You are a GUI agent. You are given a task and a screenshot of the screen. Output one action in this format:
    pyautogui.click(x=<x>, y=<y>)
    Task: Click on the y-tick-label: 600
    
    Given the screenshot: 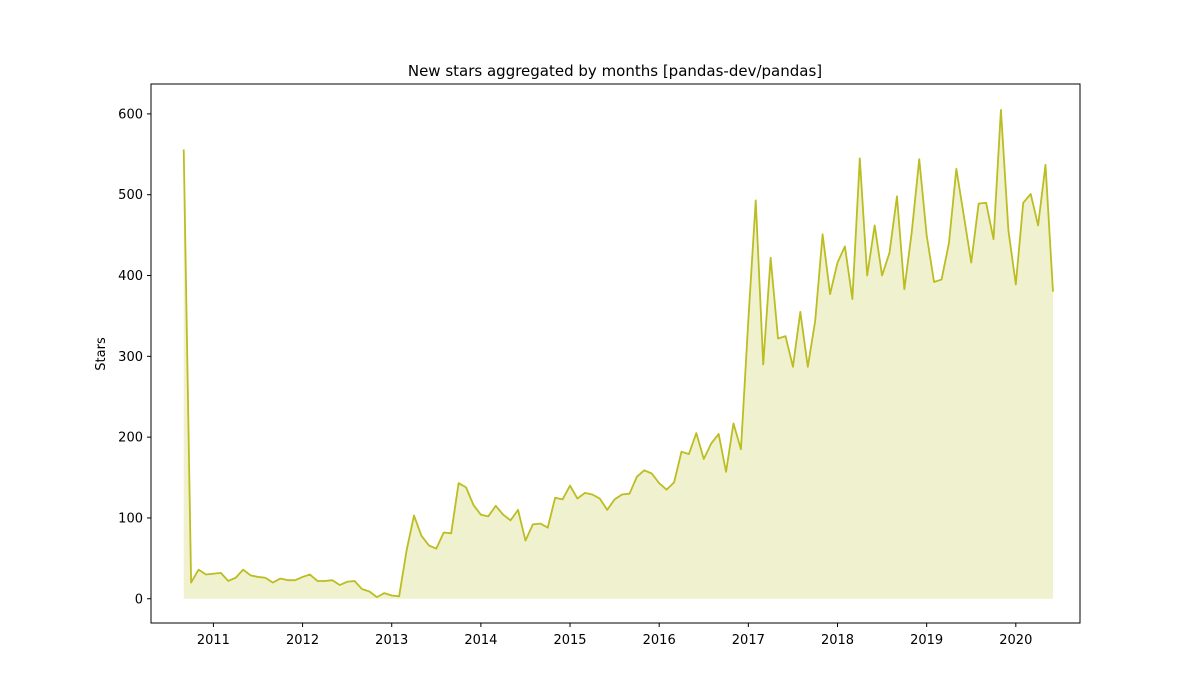 What is the action you would take?
    pyautogui.click(x=130, y=114)
    